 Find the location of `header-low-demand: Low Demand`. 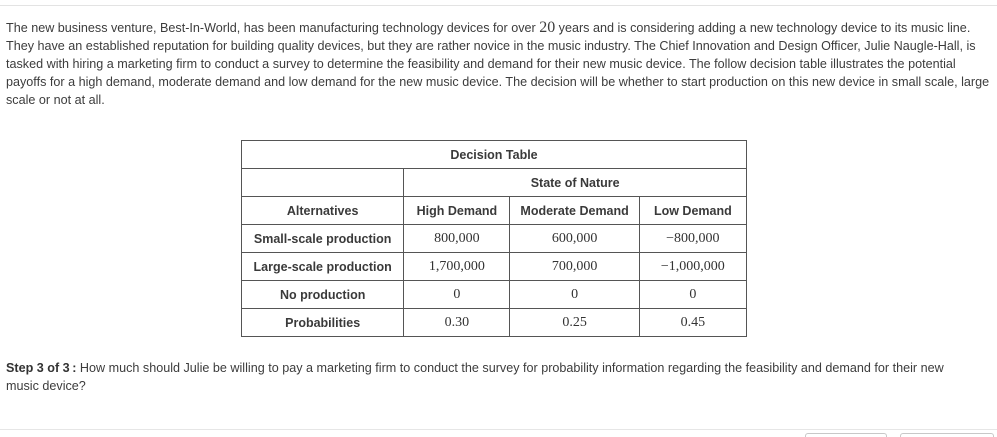

header-low-demand: Low Demand is located at coordinates (693, 210).